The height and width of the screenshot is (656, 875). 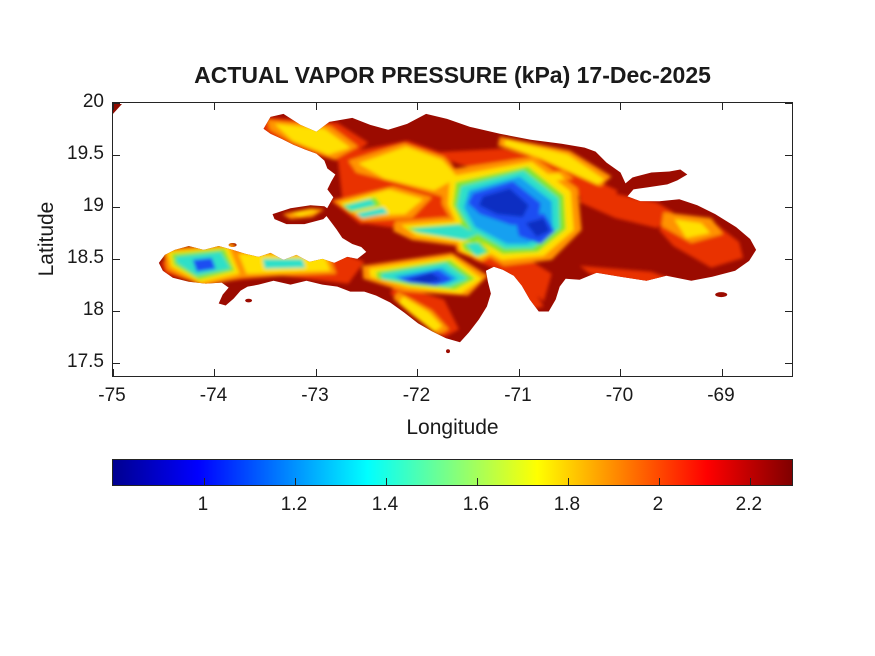 What do you see at coordinates (213, 395) in the screenshot?
I see `x-tick-label: -74` at bounding box center [213, 395].